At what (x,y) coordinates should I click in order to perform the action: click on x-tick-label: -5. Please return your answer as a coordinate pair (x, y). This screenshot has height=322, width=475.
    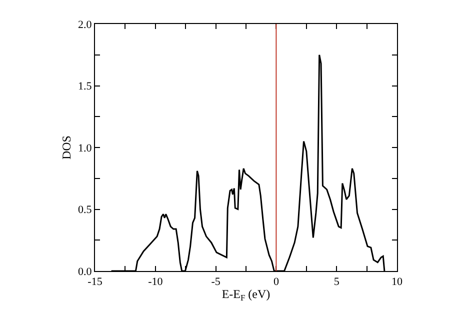
    Looking at the image, I should click on (216, 282).